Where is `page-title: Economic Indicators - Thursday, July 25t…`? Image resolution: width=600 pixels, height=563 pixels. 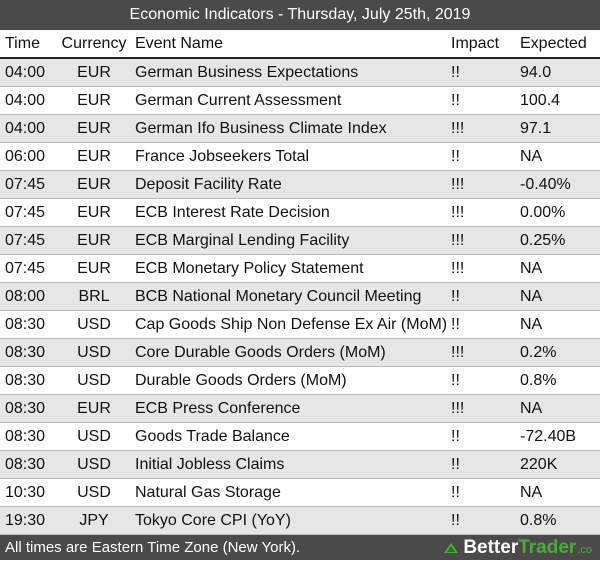 page-title: Economic Indicators - Thursday, July 25t… is located at coordinates (300, 15).